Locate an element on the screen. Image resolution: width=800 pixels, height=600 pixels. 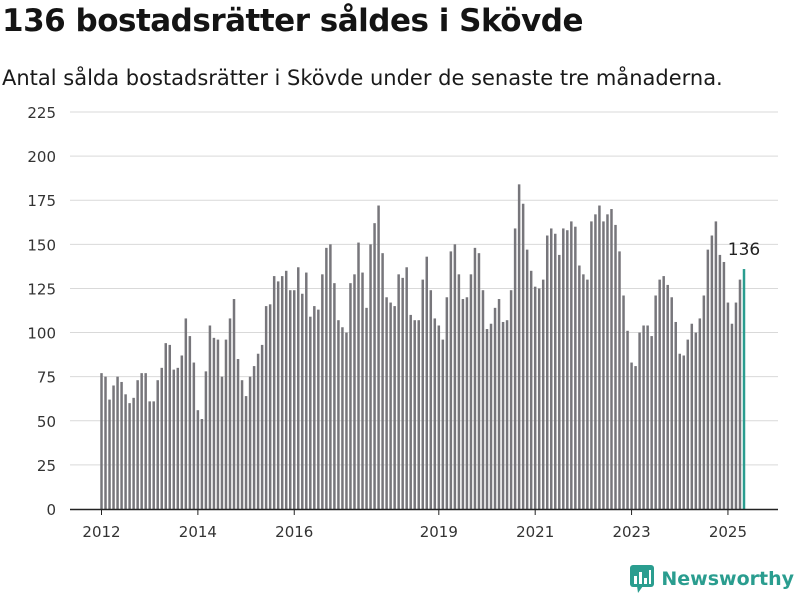
y-tick-label: 175 is located at coordinates (41, 201).